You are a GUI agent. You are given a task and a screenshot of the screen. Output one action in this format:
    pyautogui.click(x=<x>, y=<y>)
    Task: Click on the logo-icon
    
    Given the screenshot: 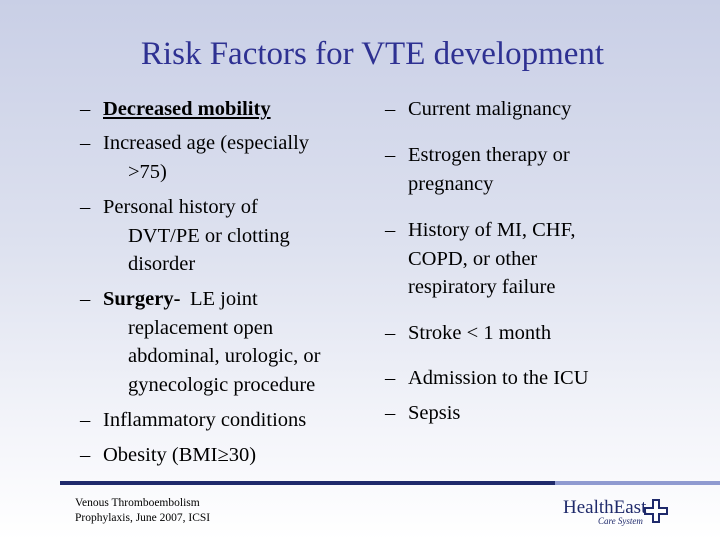 What is the action you would take?
    pyautogui.click(x=656, y=511)
    